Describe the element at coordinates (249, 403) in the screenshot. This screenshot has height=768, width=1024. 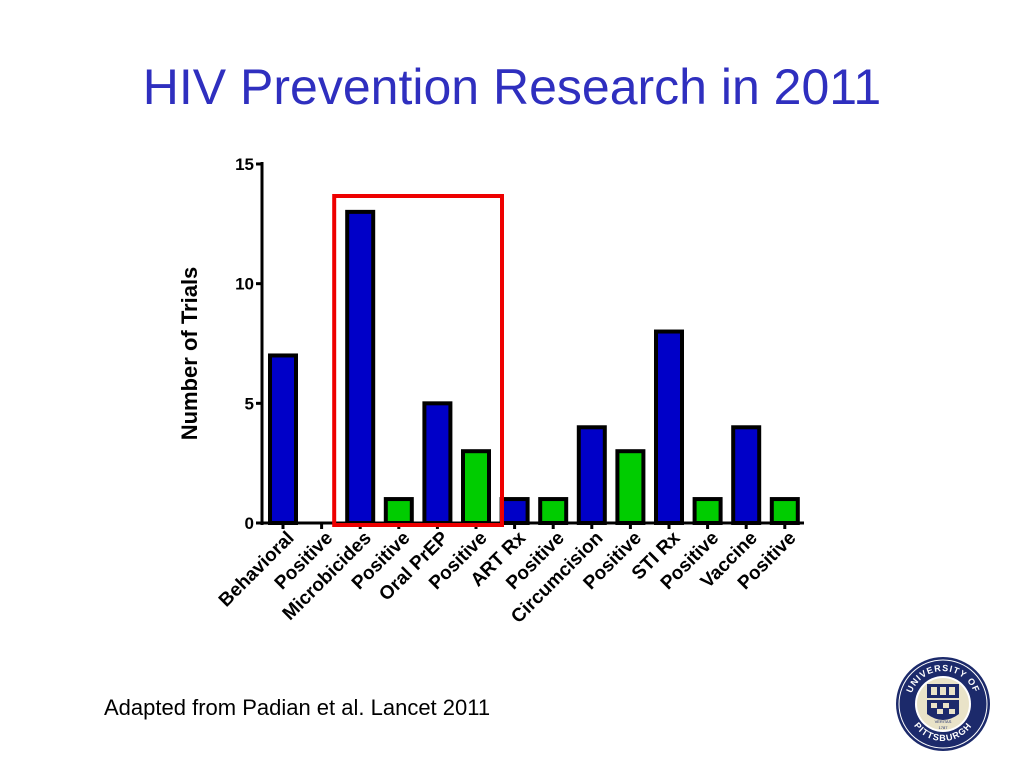
I see `y-tick-label-5: 5` at that location.